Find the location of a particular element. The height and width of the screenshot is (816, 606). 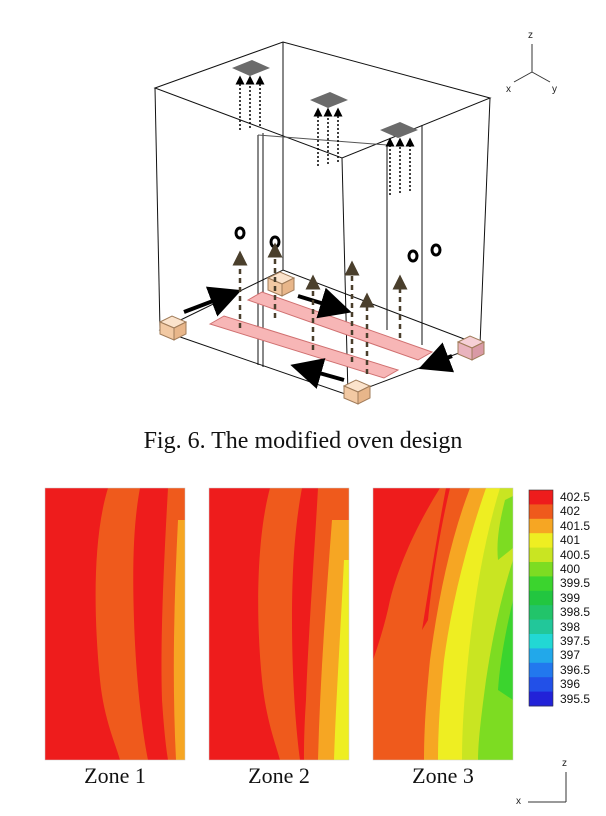

axis-label-z-top: z is located at coordinates (530, 35).